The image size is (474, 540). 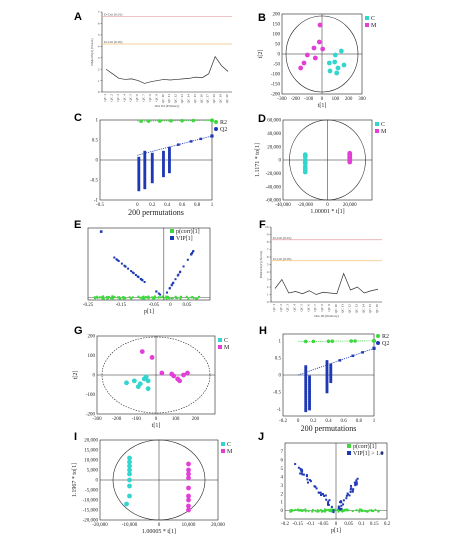 What do you see at coordinates (261, 264) in the screenshot?
I see `y-axis-label: DModX[2] (Norm)` at bounding box center [261, 264].